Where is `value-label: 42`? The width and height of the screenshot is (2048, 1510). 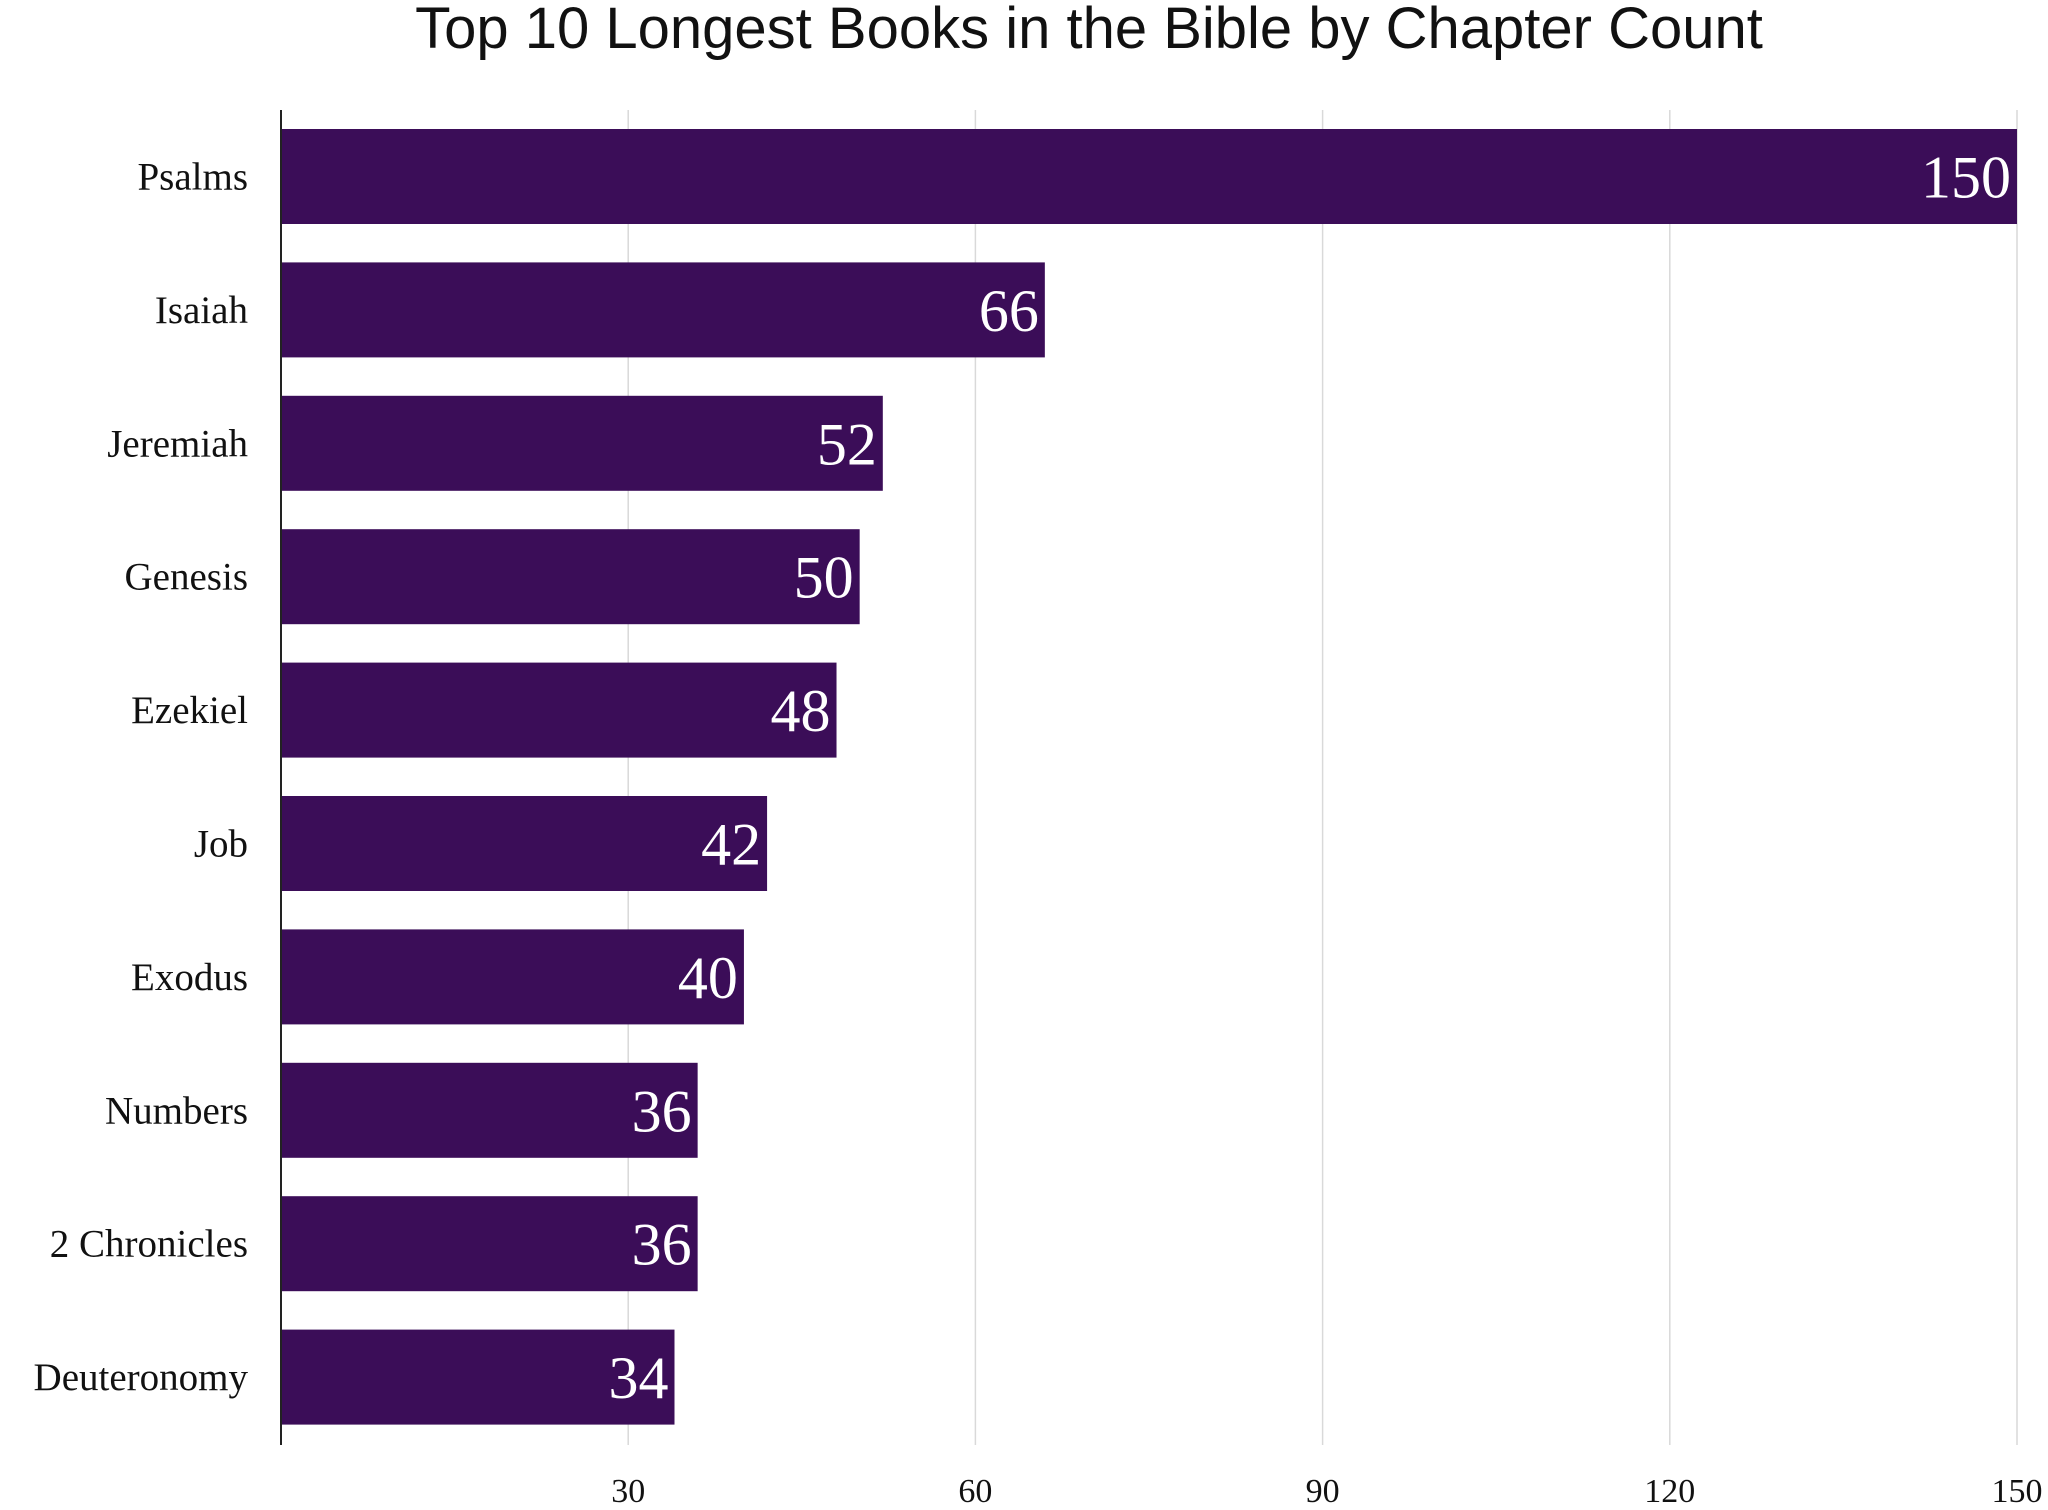 value-label: 42 is located at coordinates (731, 845).